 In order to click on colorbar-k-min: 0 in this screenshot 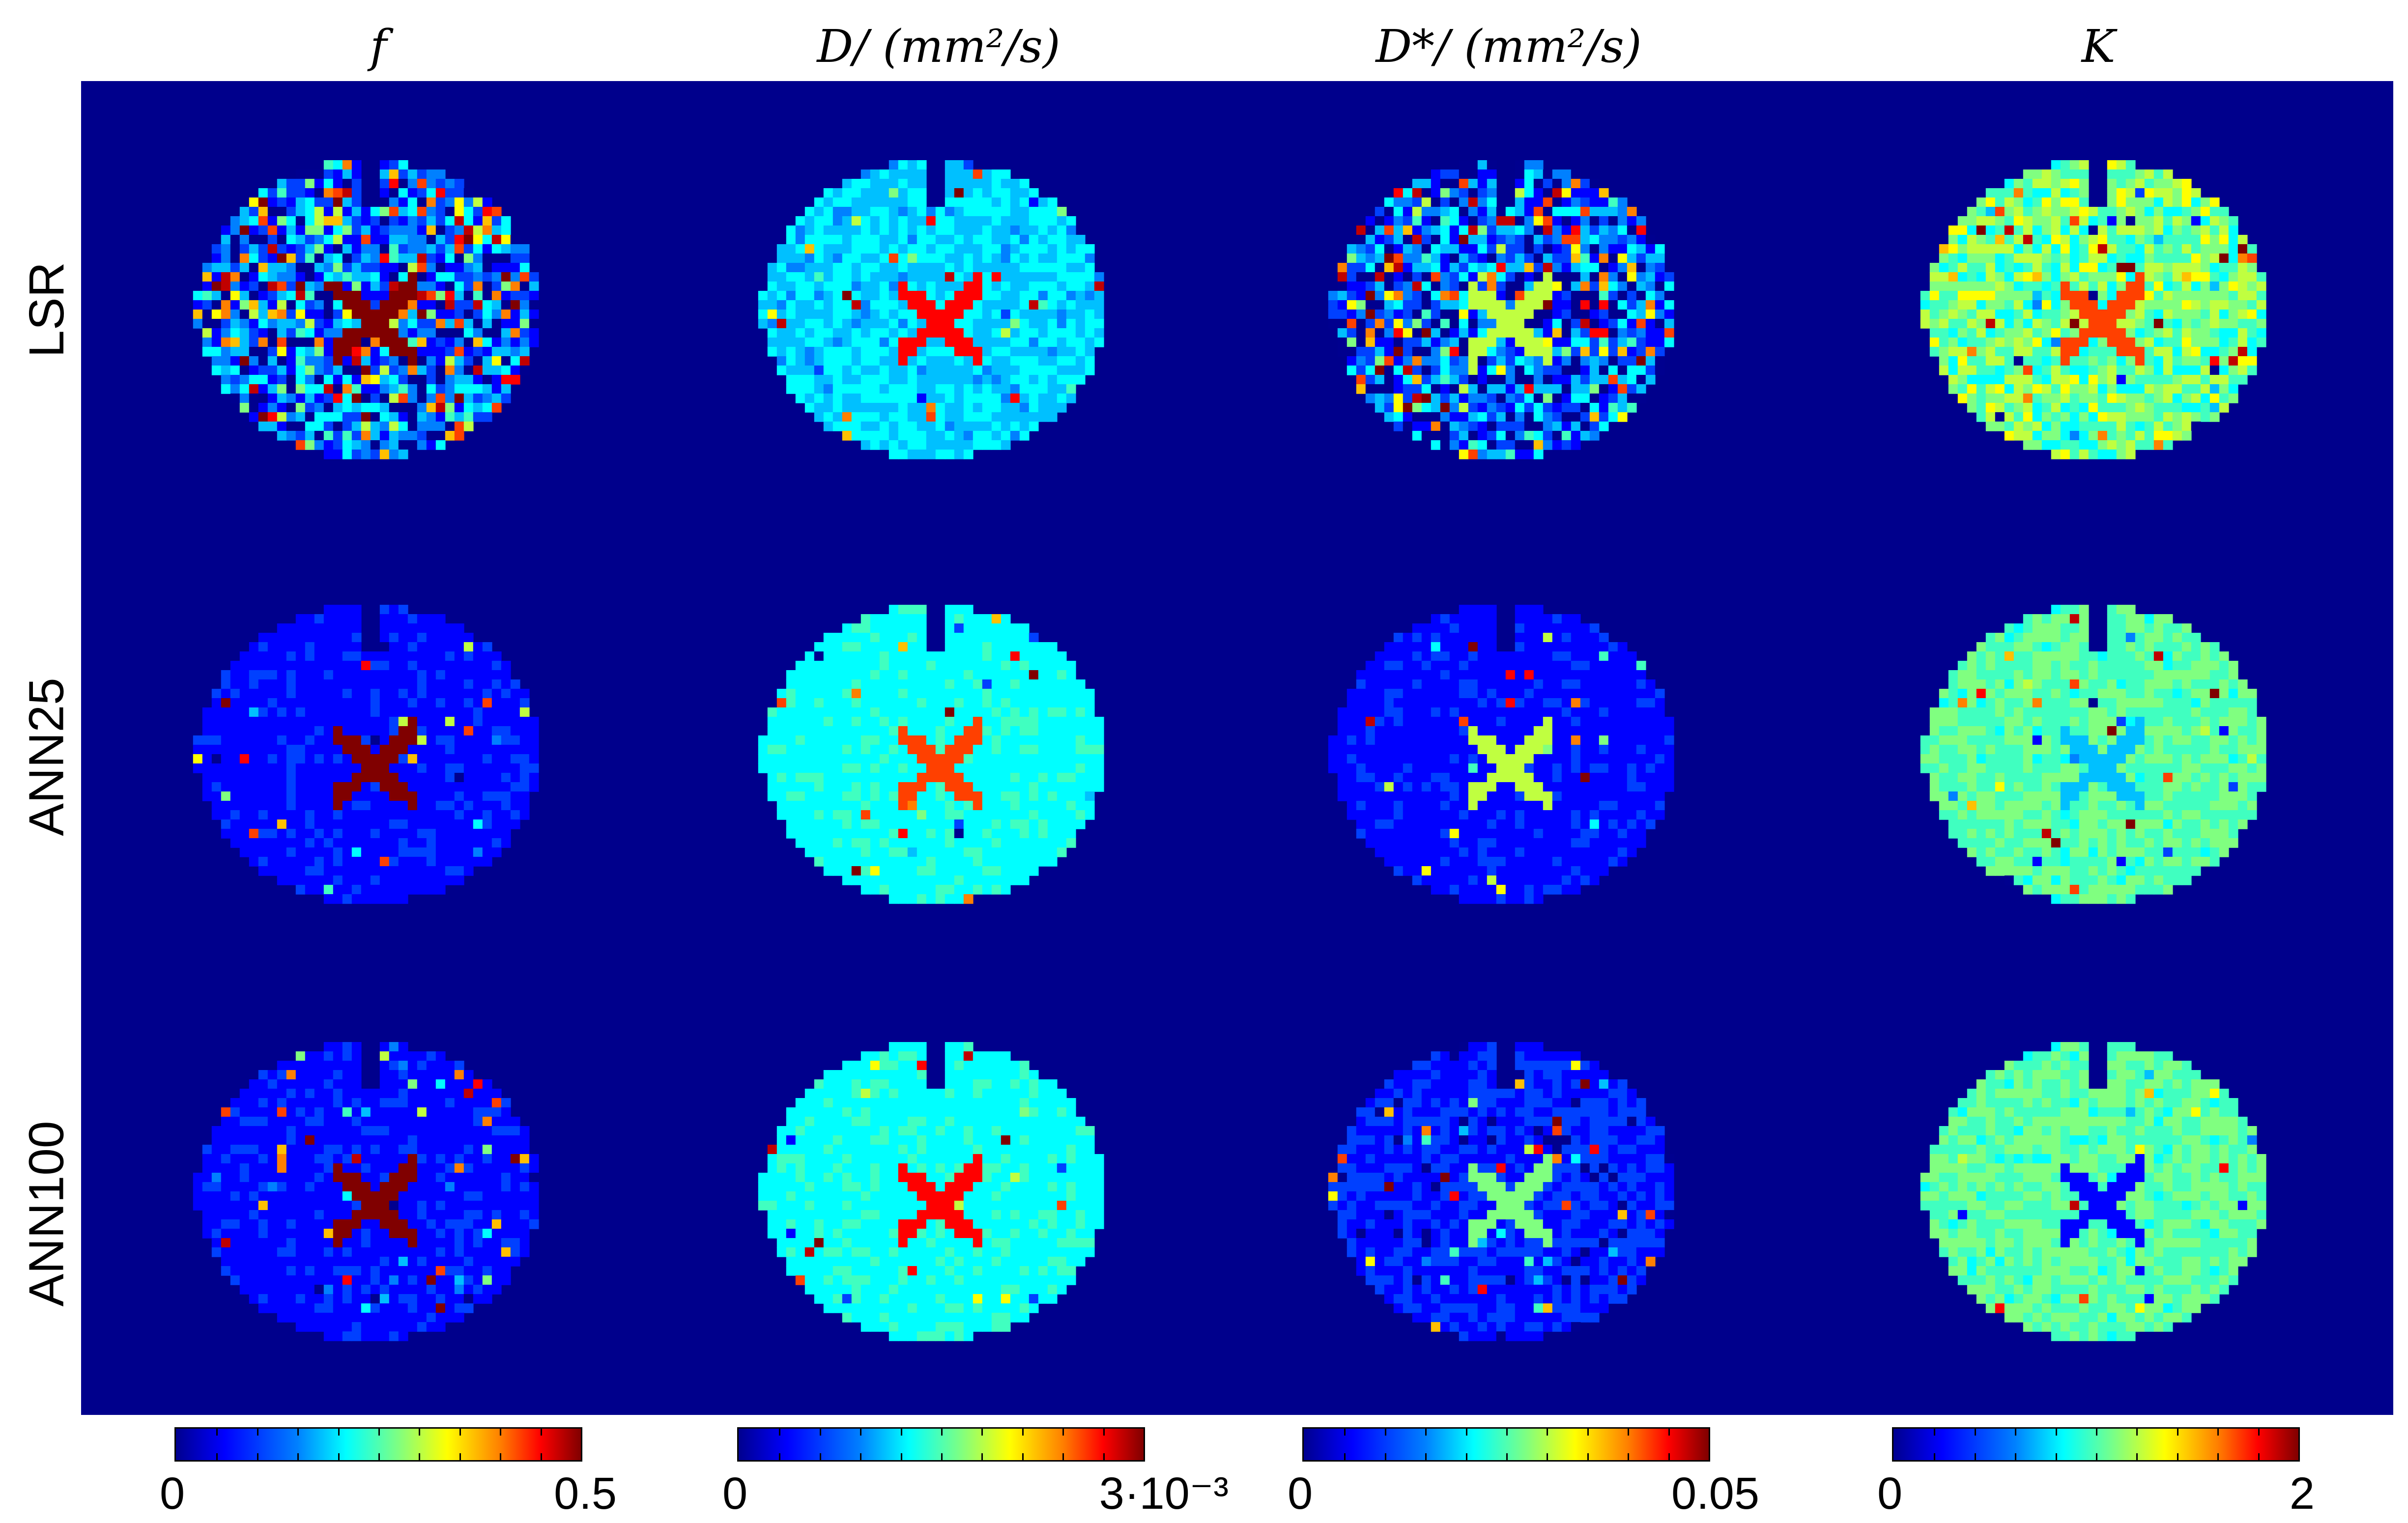, I will do `click(1890, 1493)`.